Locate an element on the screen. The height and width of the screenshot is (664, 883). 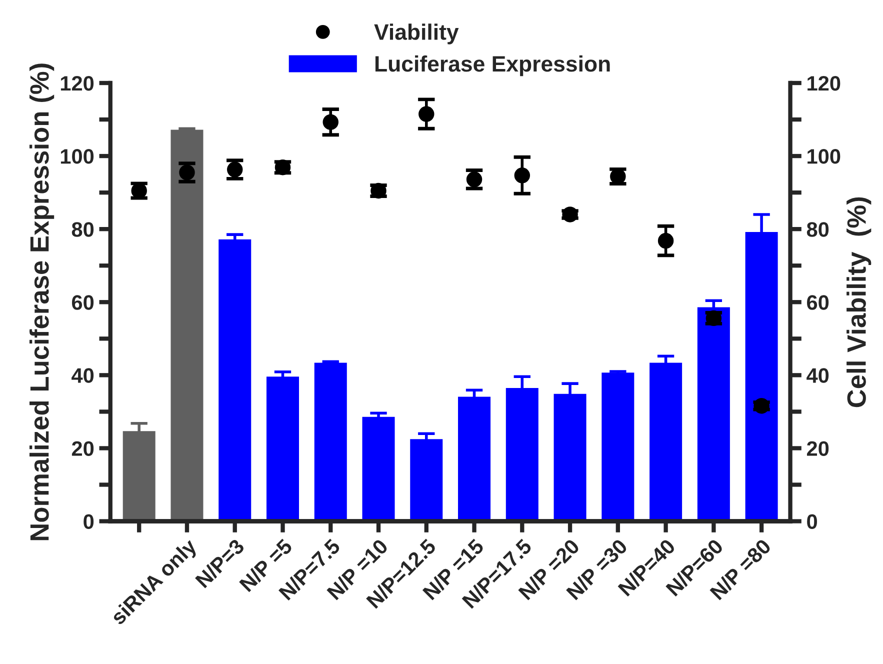
y-tick-label: 120 is located at coordinates (77, 83).